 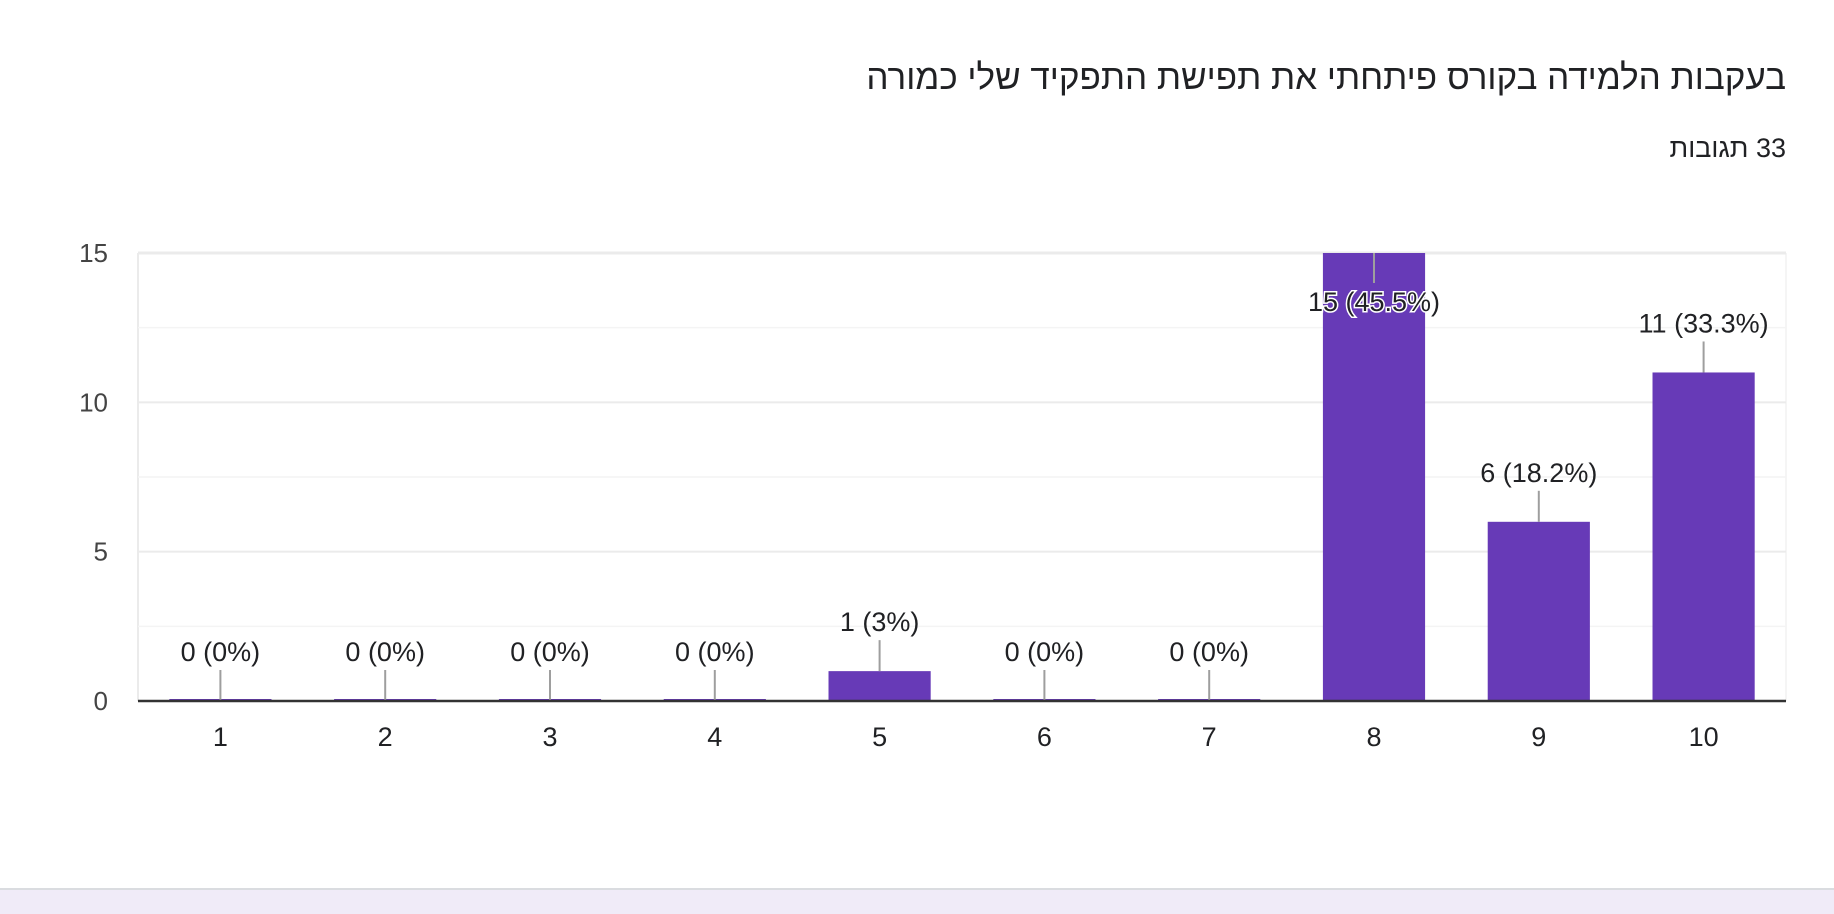 I want to click on footer-bar, so click(x=917, y=901).